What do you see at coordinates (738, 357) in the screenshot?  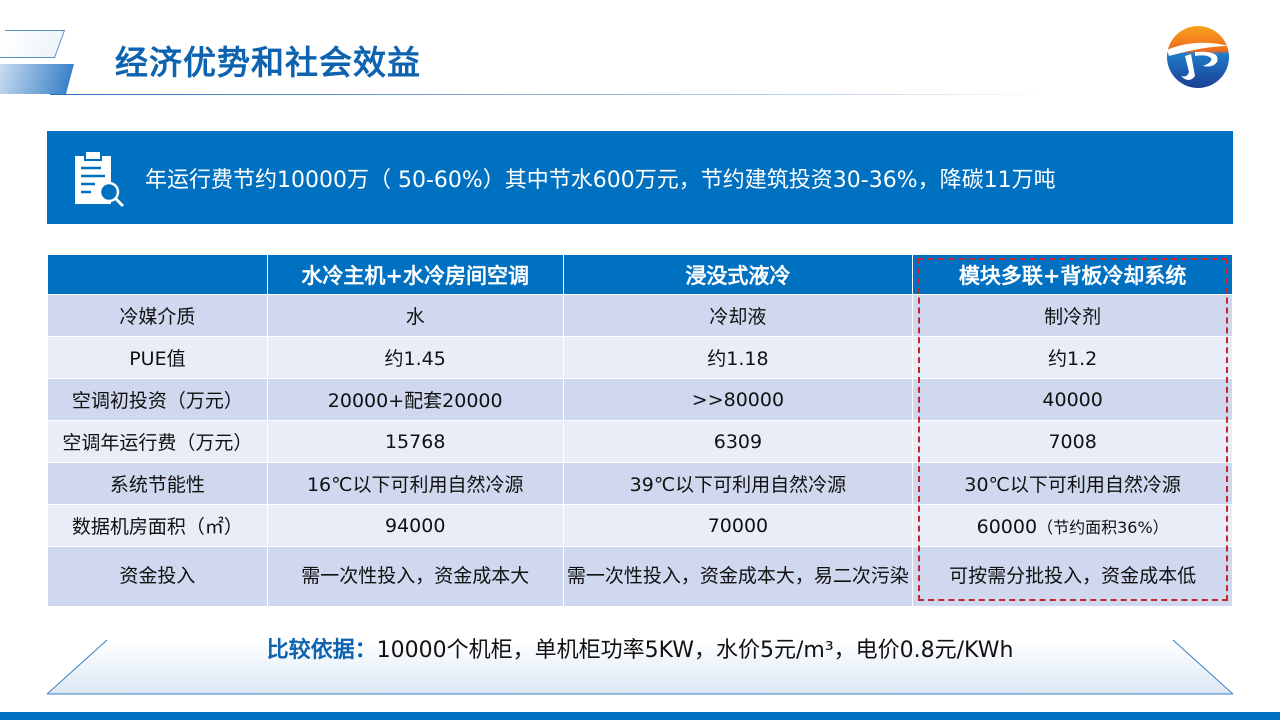 I see `table-cell: 约1.18` at bounding box center [738, 357].